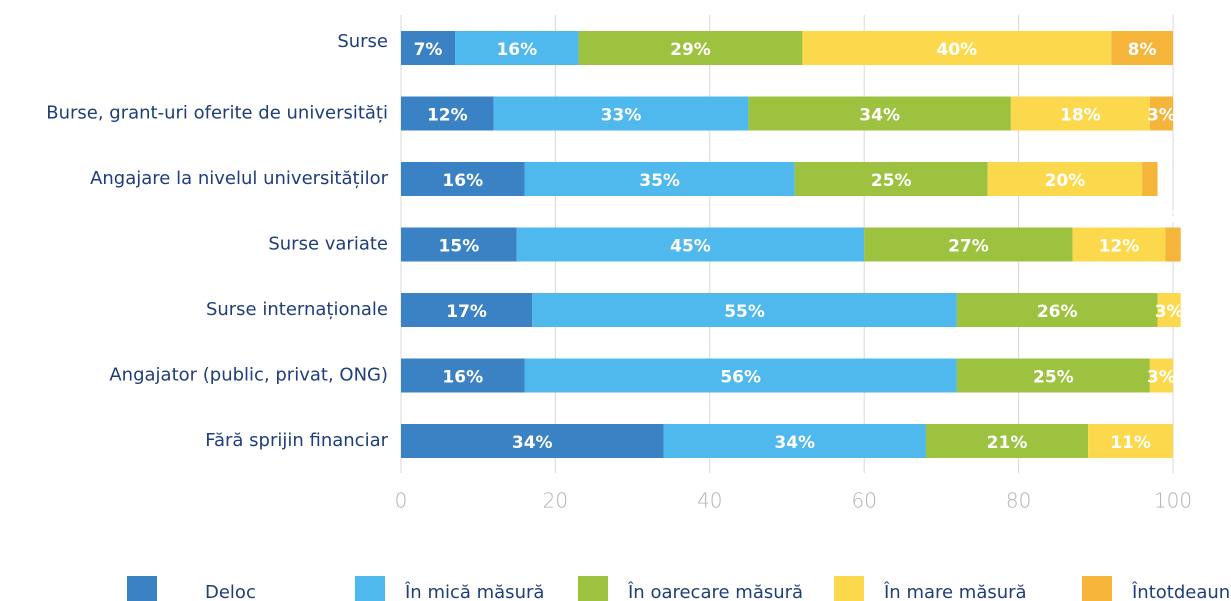 This screenshot has width=1231, height=601. What do you see at coordinates (401, 501) in the screenshot?
I see `x-tick-label: 0` at bounding box center [401, 501].